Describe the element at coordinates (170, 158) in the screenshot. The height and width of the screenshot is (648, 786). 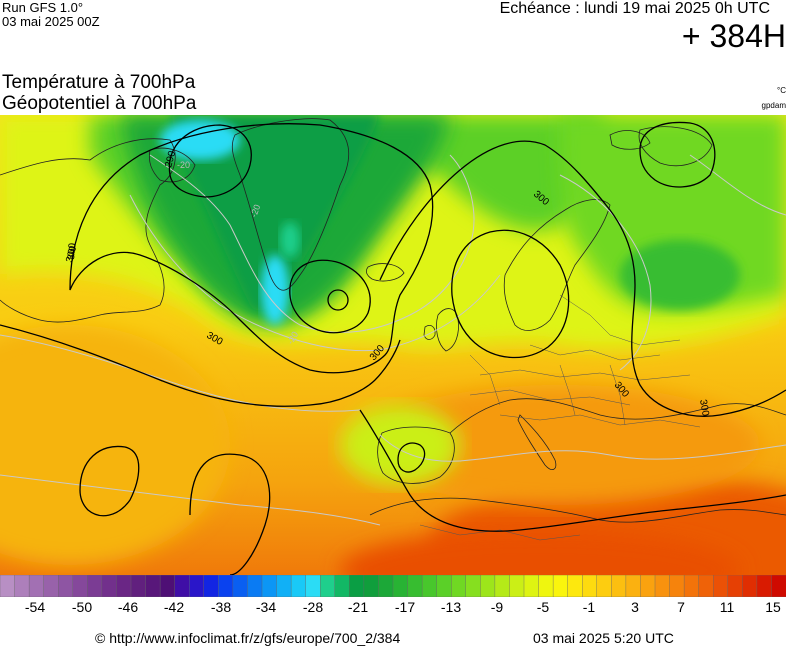
I see `isohypse-label-8: 290` at that location.